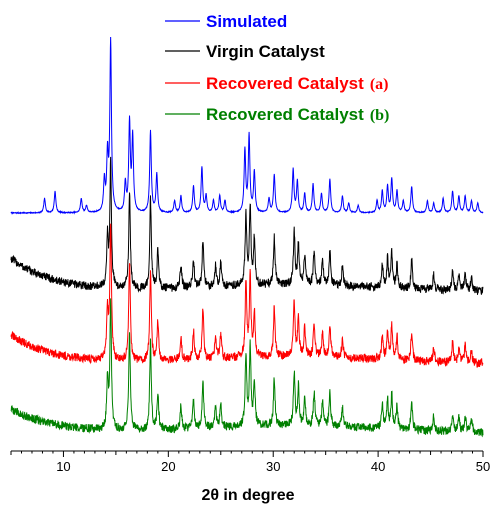 This screenshot has width=492, height=510. Describe the element at coordinates (297, 83) in the screenshot. I see `legend-label-3: Recovered Catalyst (a)` at that location.